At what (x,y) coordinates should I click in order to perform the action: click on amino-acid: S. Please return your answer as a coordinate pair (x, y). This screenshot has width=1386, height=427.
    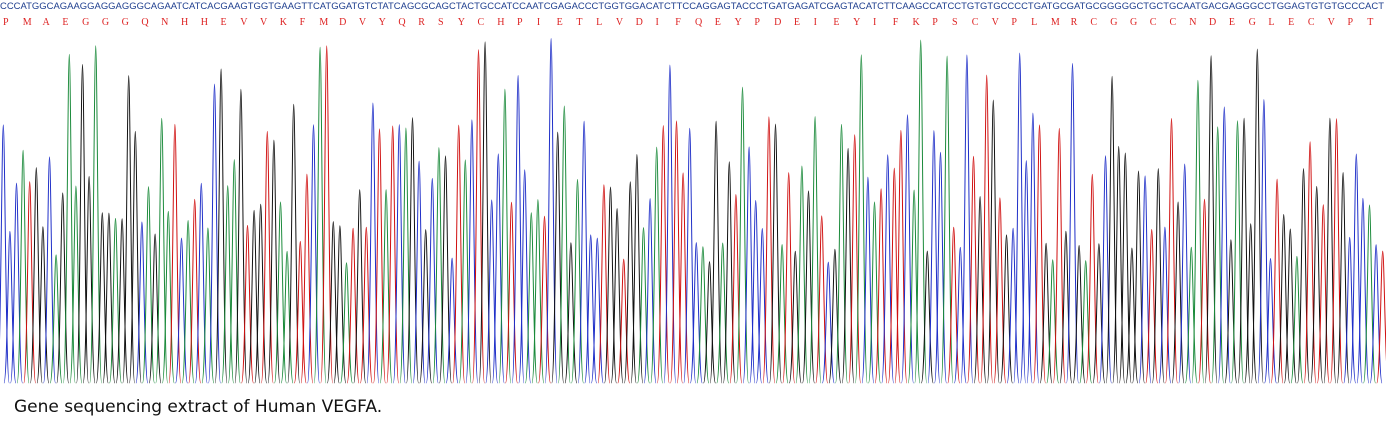
    Looking at the image, I should click on (441, 22).